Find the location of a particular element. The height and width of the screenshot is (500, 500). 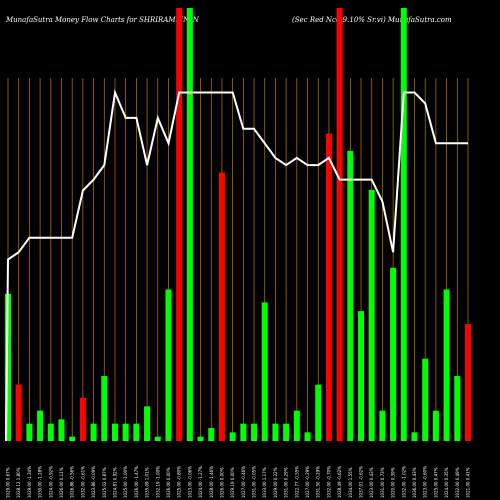

x-axis-label: 1032.00 -0.70% is located at coordinates (328, 482).